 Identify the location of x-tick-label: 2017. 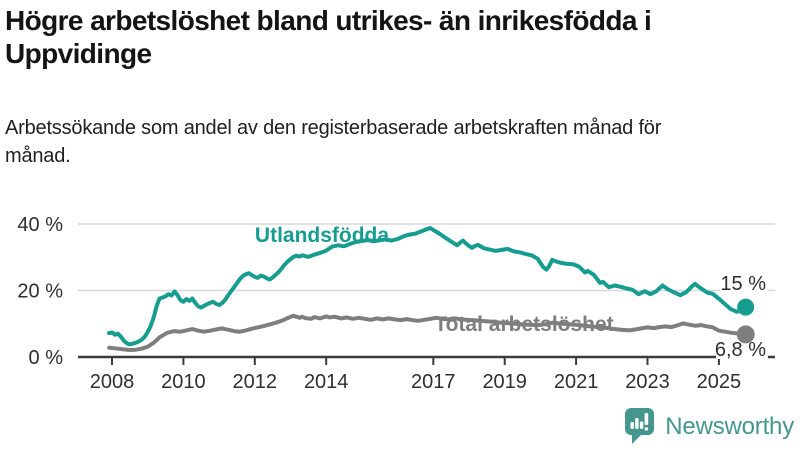
(433, 382).